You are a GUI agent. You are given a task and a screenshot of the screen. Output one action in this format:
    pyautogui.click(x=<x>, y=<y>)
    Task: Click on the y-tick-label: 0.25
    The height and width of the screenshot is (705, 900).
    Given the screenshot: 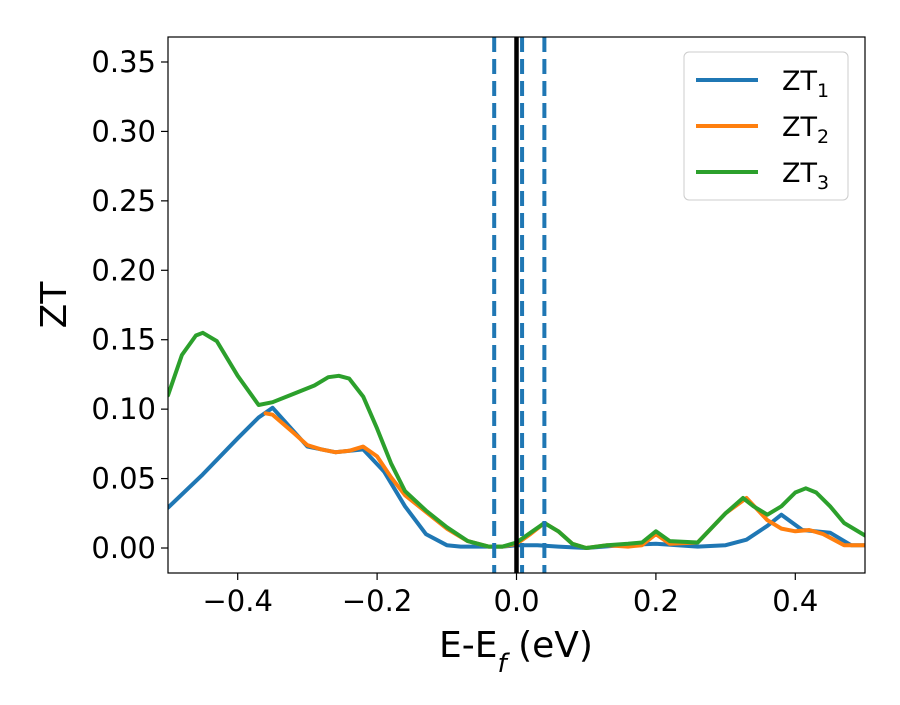 What is the action you would take?
    pyautogui.click(x=123, y=201)
    